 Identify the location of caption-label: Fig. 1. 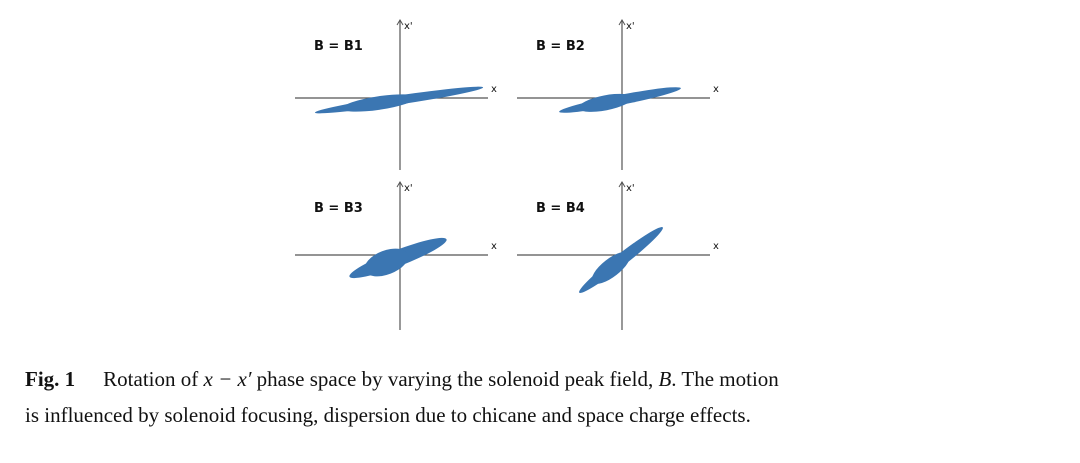
(50, 379).